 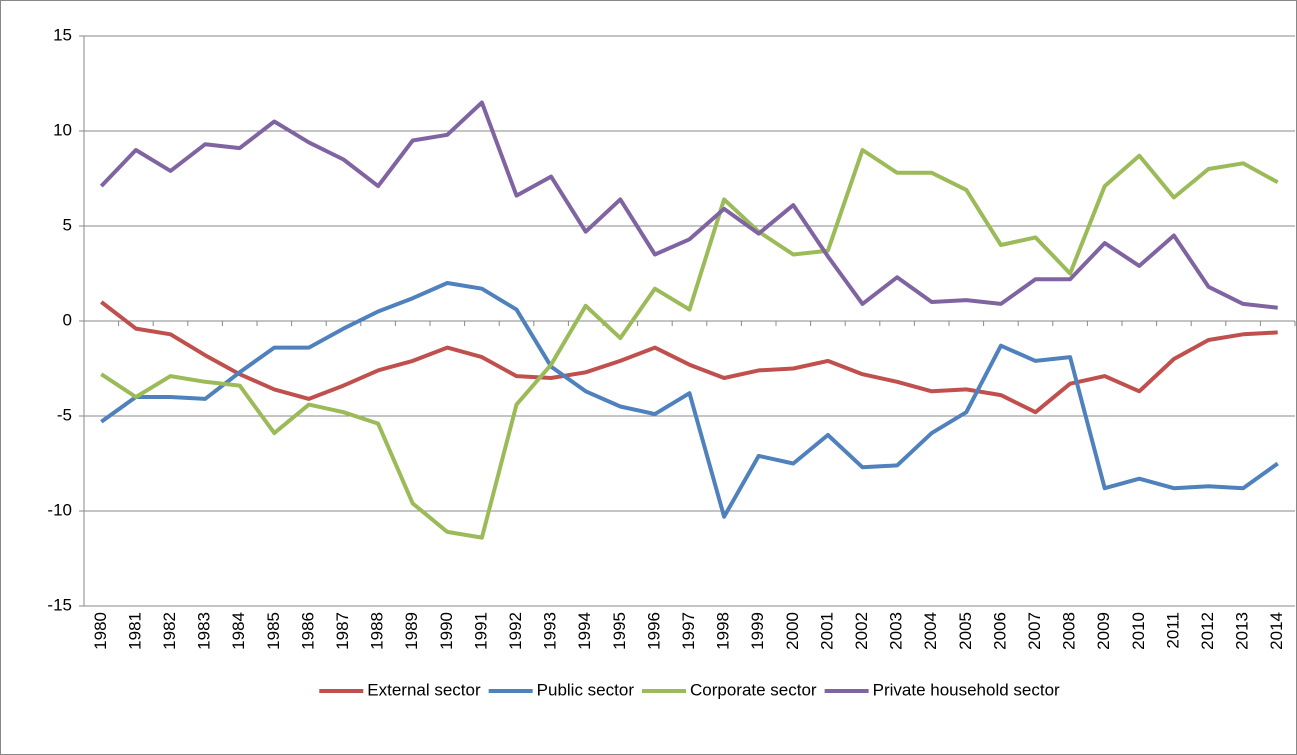 What do you see at coordinates (342, 631) in the screenshot?
I see `x-tick-label: 1987` at bounding box center [342, 631].